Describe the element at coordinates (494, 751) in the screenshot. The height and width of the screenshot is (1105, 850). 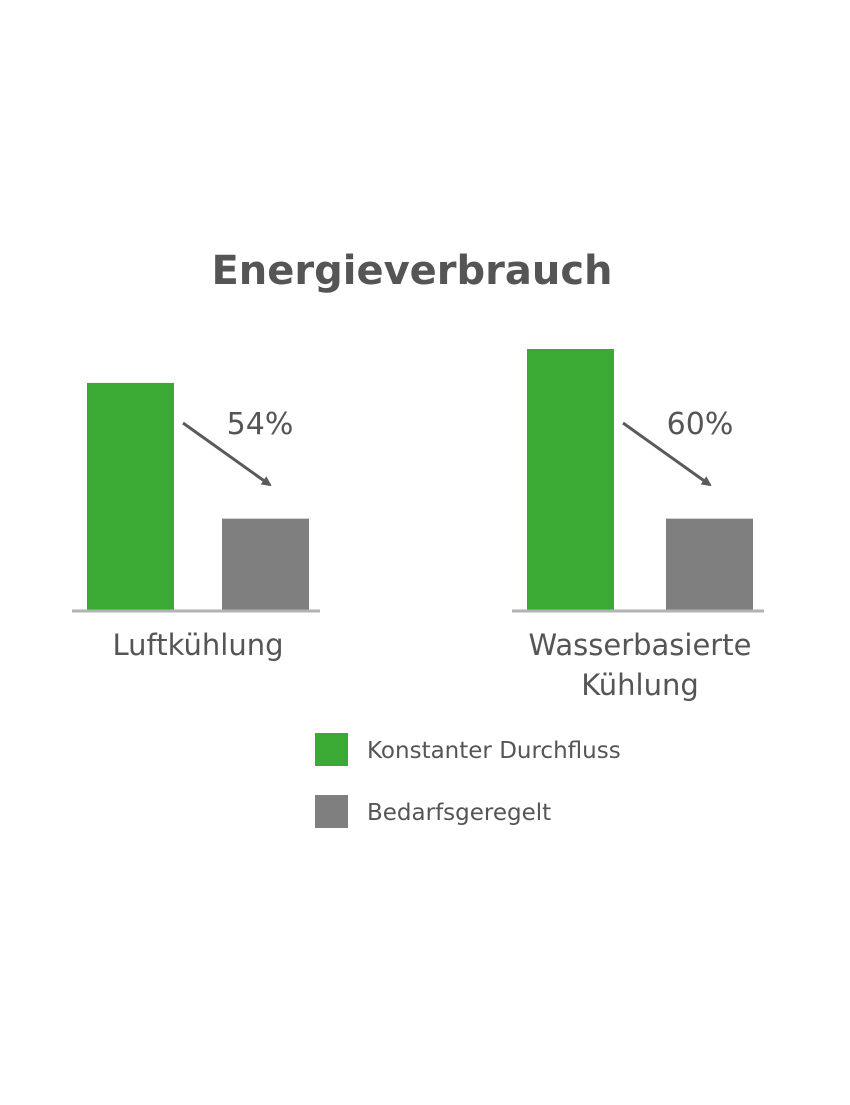
I see `legend-label: Konstanter Durchfluss` at that location.